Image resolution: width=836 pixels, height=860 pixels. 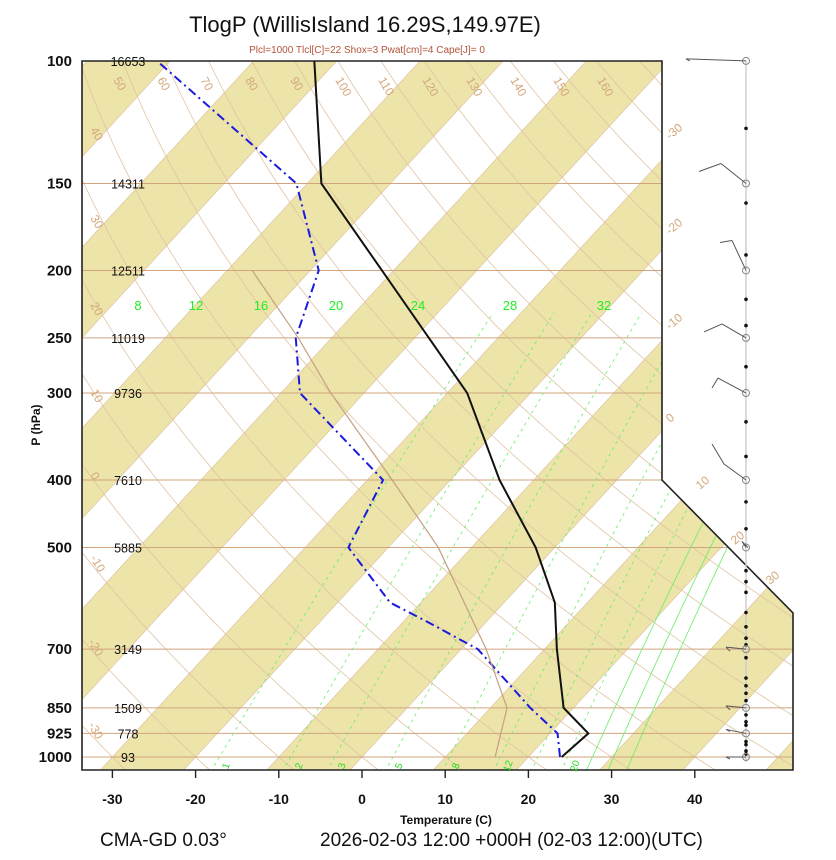 I want to click on dry-adiabat-label: 20, so click(x=96, y=309).